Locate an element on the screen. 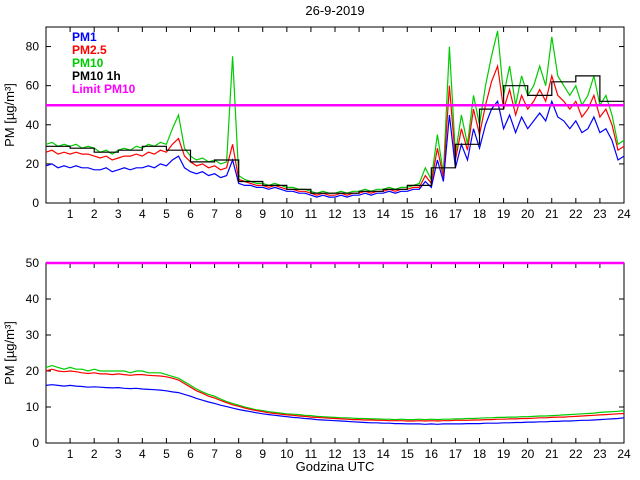  series-pm10 is located at coordinates (335, 392).